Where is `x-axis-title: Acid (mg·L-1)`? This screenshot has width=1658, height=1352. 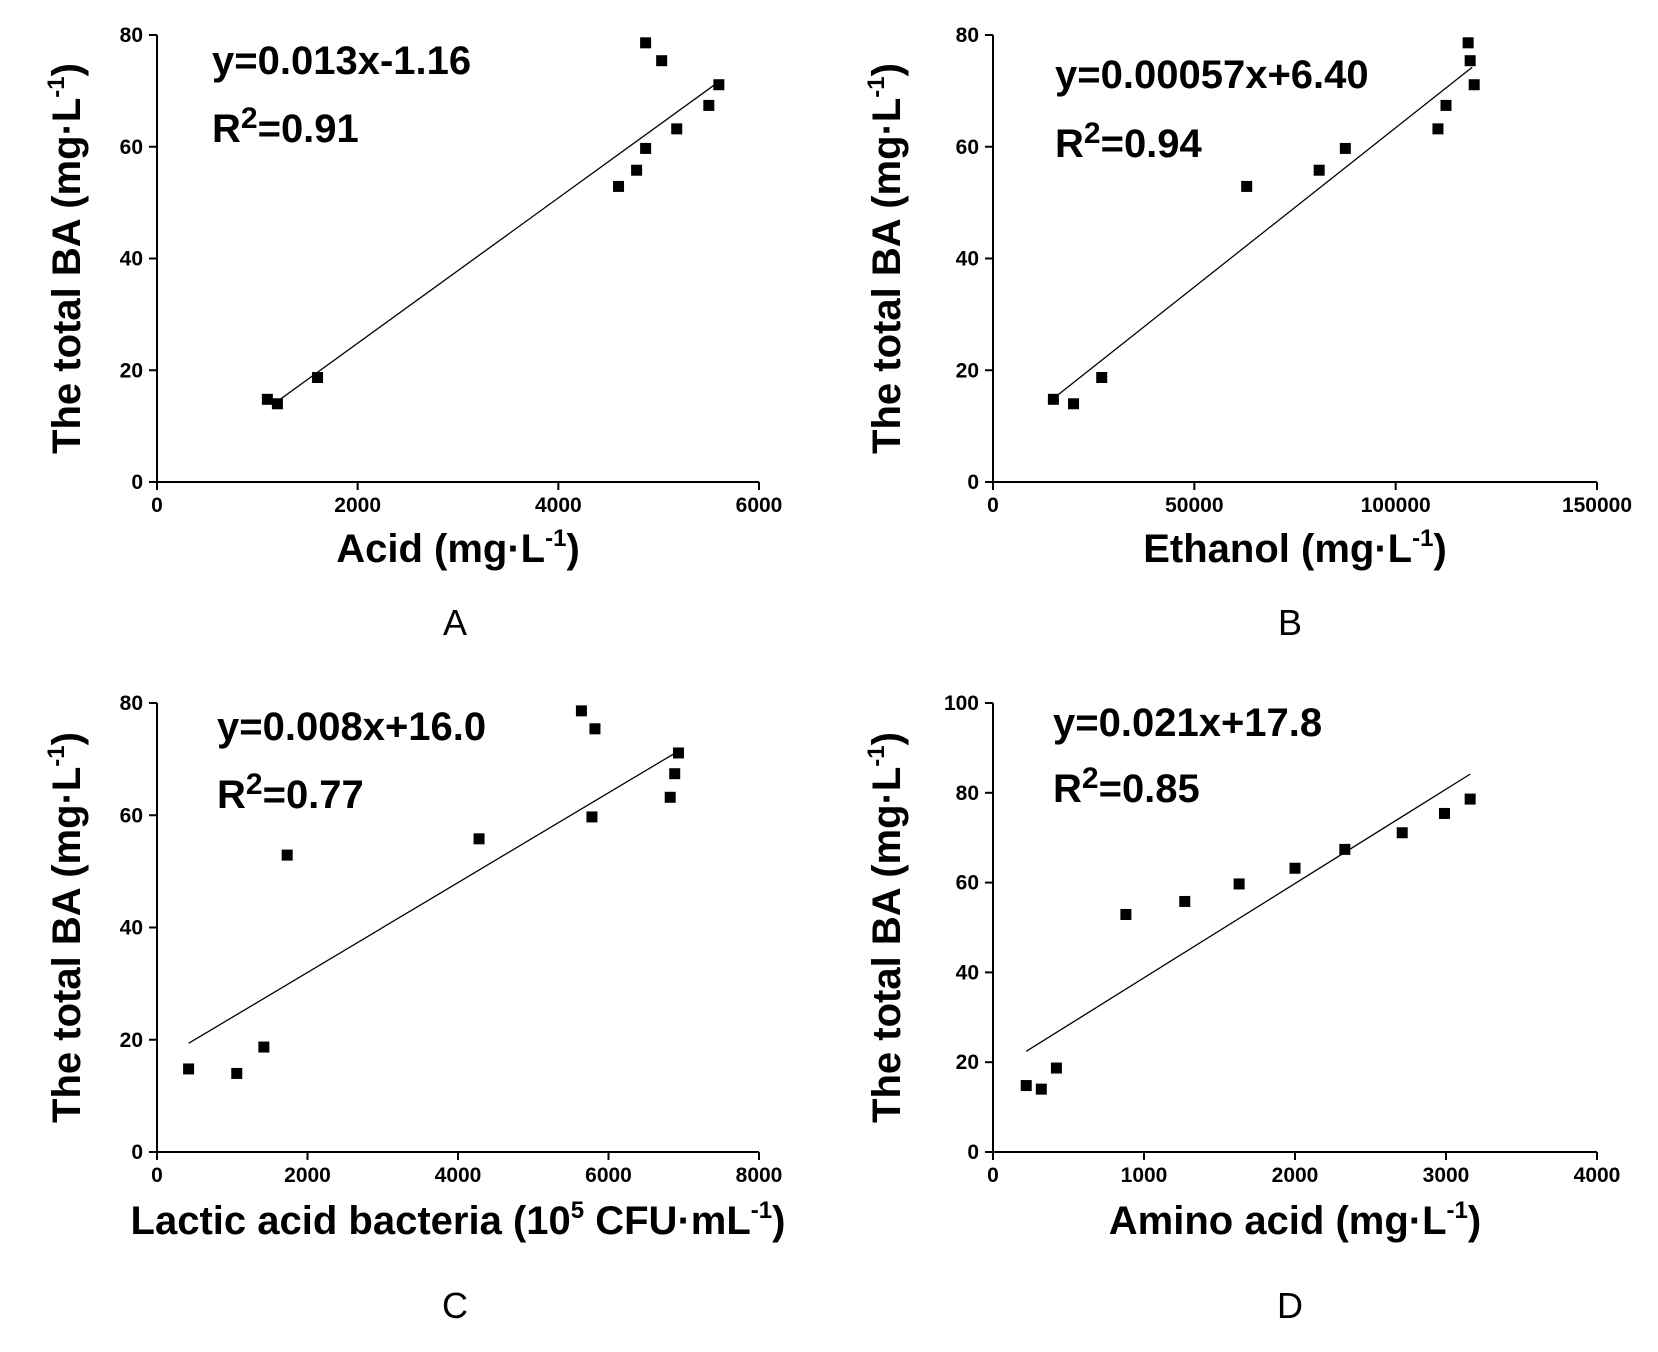
x-axis-title: Acid (mg·L-1) is located at coordinates (458, 548).